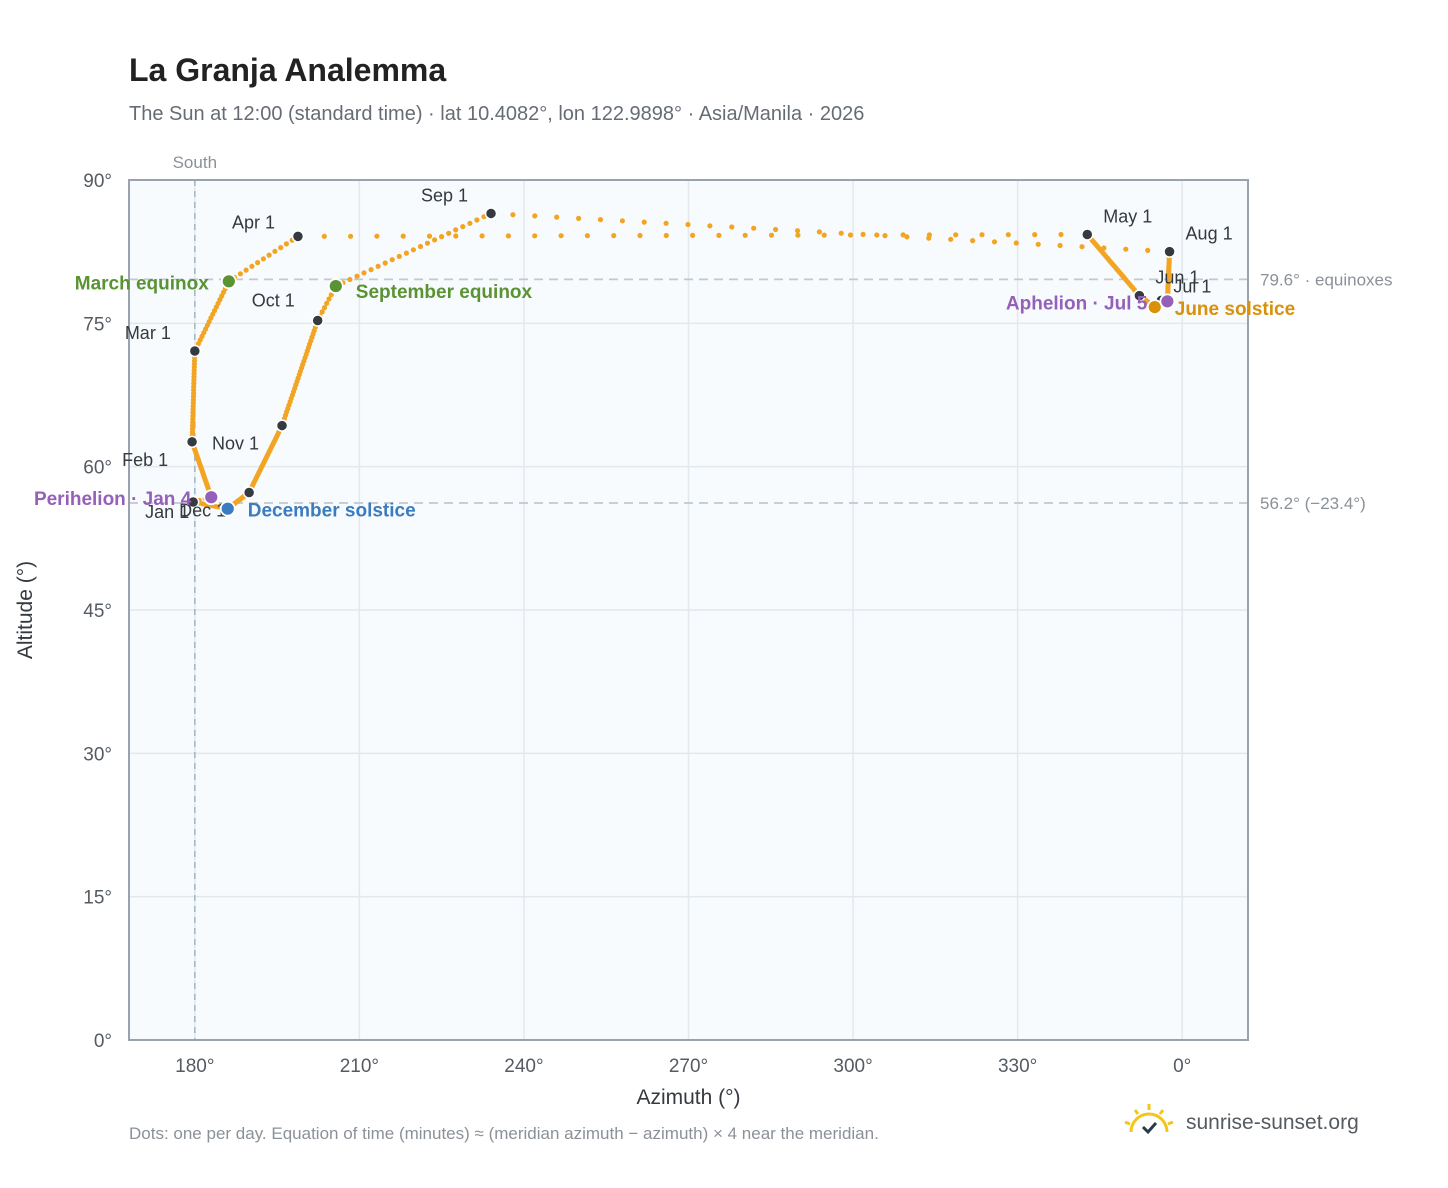  Describe the element at coordinates (523, 1066) in the screenshot. I see `x-tick-label: 240°` at that location.